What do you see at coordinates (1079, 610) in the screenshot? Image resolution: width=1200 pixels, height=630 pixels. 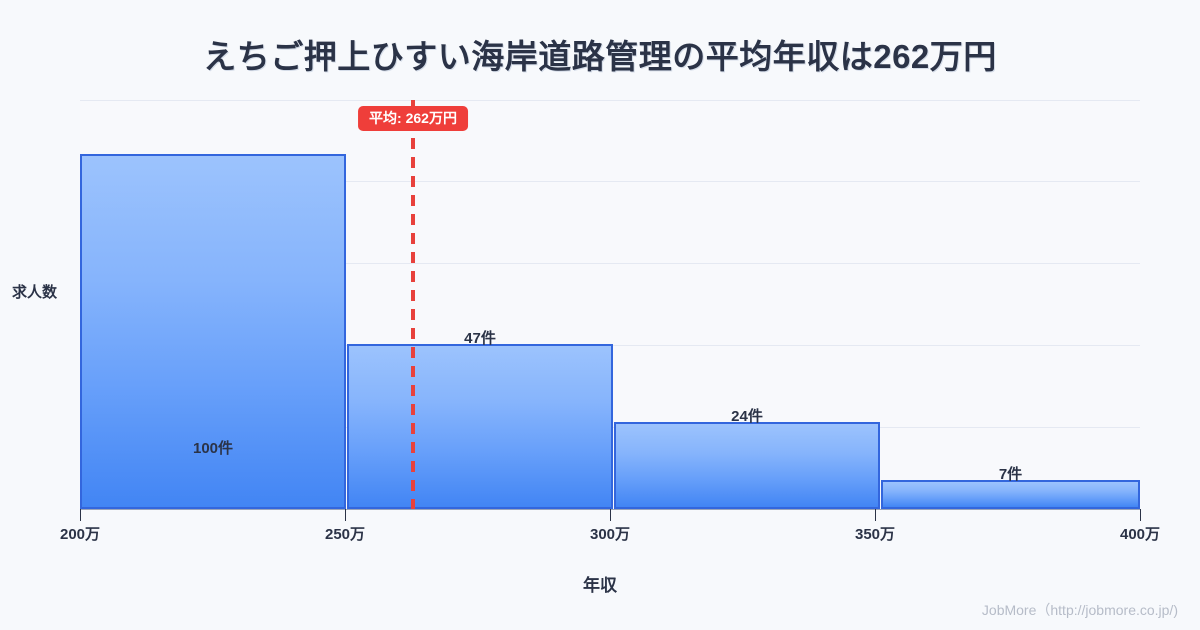 I see `watermark: JobMore（http://jobmore.co.jp/)` at bounding box center [1079, 610].